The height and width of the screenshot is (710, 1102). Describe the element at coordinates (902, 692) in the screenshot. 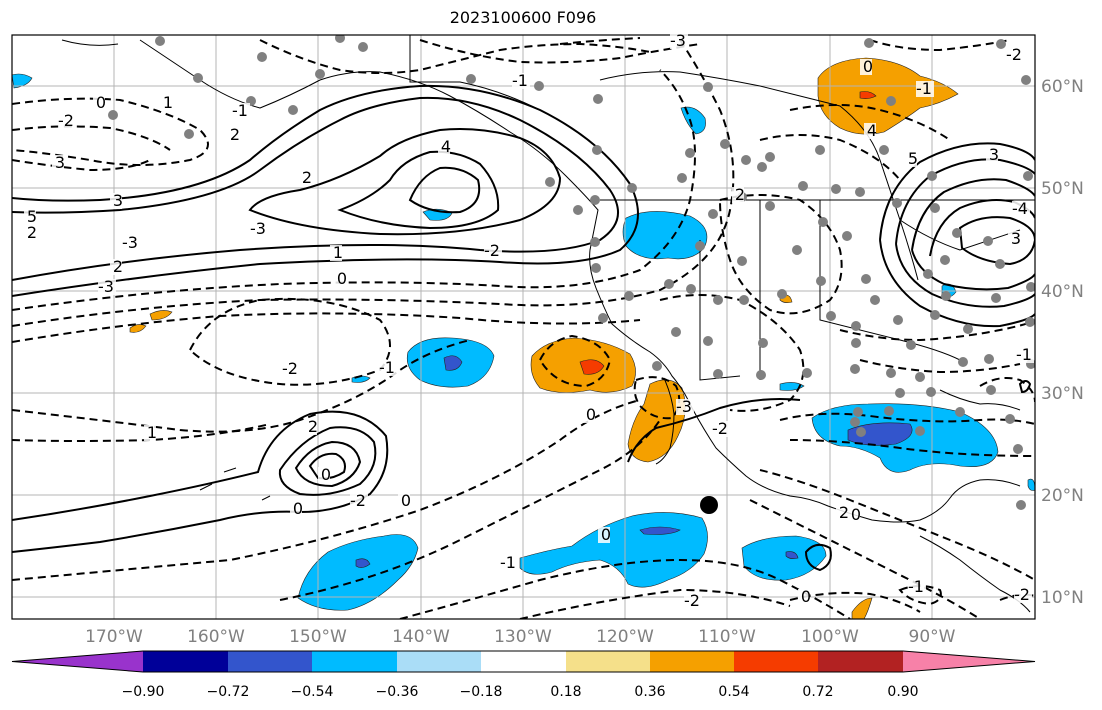

I see `colorbar-tick-label: 0.90` at that location.